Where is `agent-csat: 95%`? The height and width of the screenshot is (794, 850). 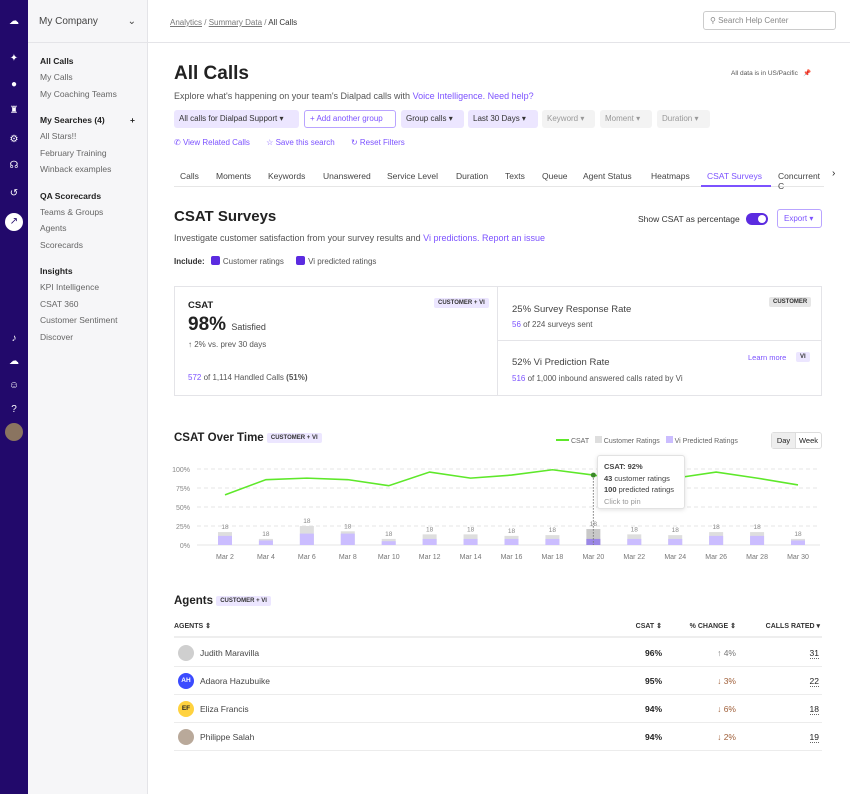 agent-csat: 95% is located at coordinates (653, 681).